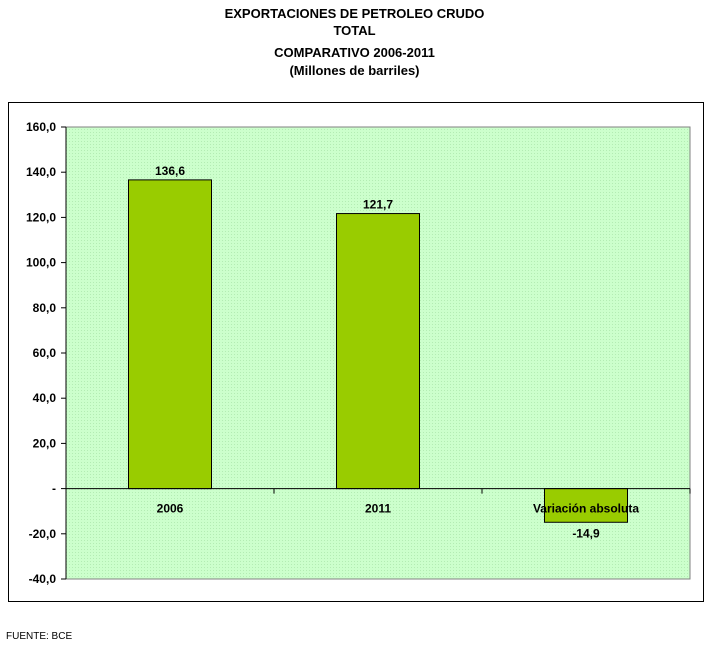 This screenshot has width=709, height=648. What do you see at coordinates (45, 443) in the screenshot?
I see `y-tick-label: 20,0` at bounding box center [45, 443].